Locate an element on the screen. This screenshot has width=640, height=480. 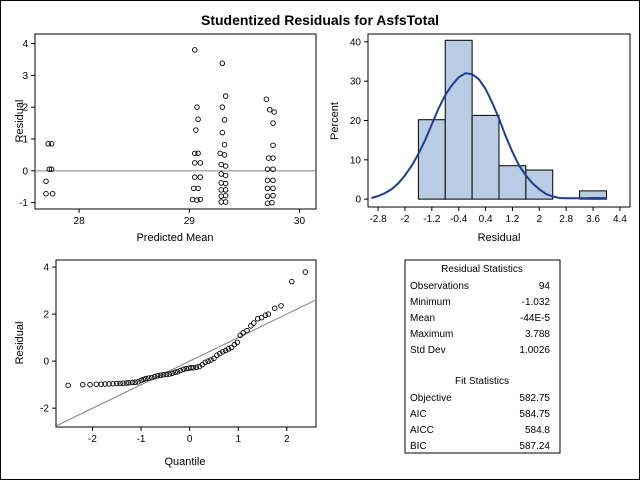
statistics-table-border is located at coordinates (482, 356).